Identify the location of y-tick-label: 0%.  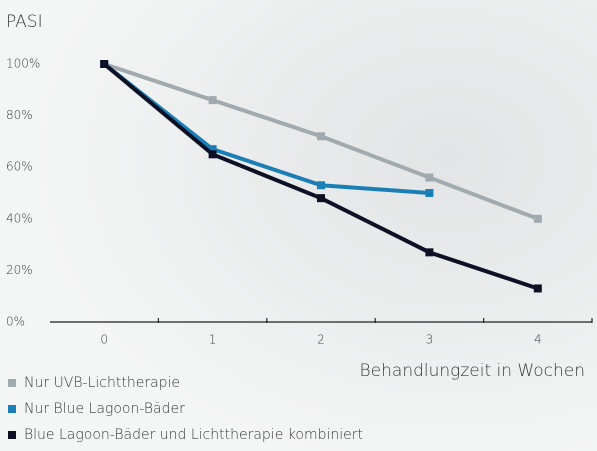
(15, 322).